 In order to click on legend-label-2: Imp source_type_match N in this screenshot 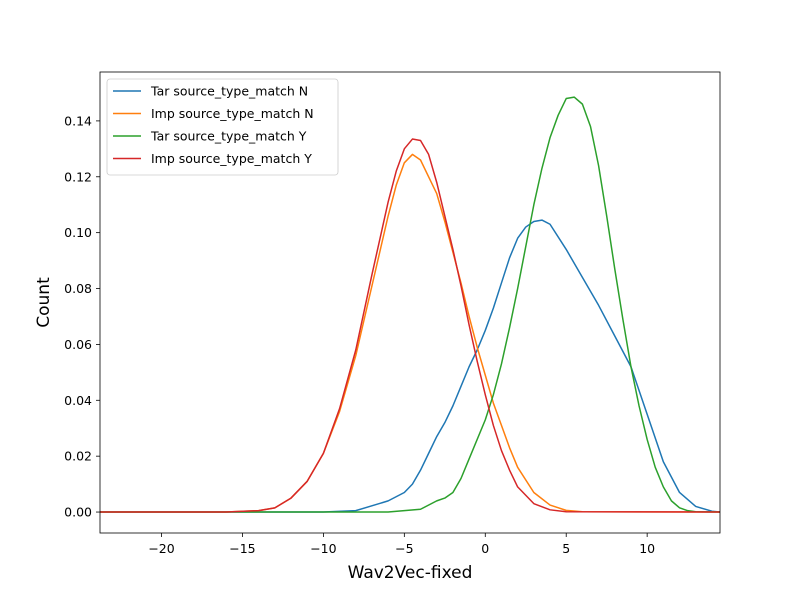, I will do `click(232, 113)`.